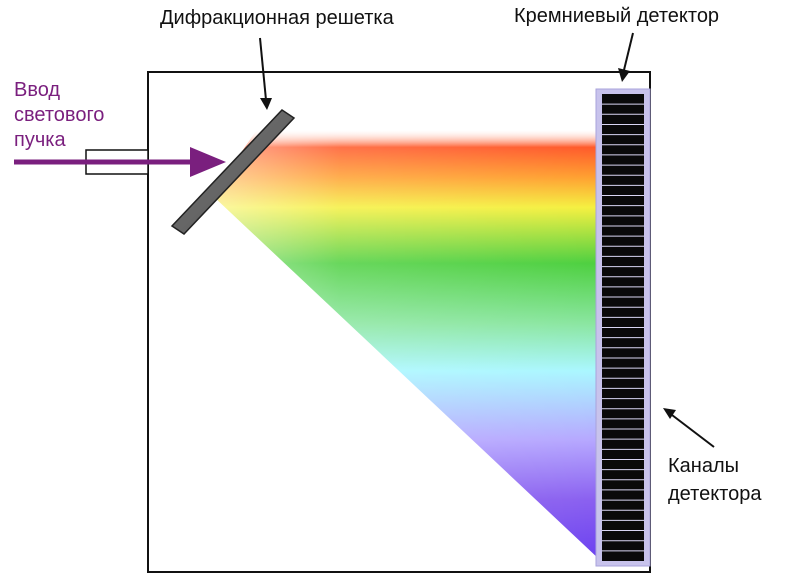 The width and height of the screenshot is (786, 588). I want to click on channels-pointer-arrowhead, so click(669, 413).